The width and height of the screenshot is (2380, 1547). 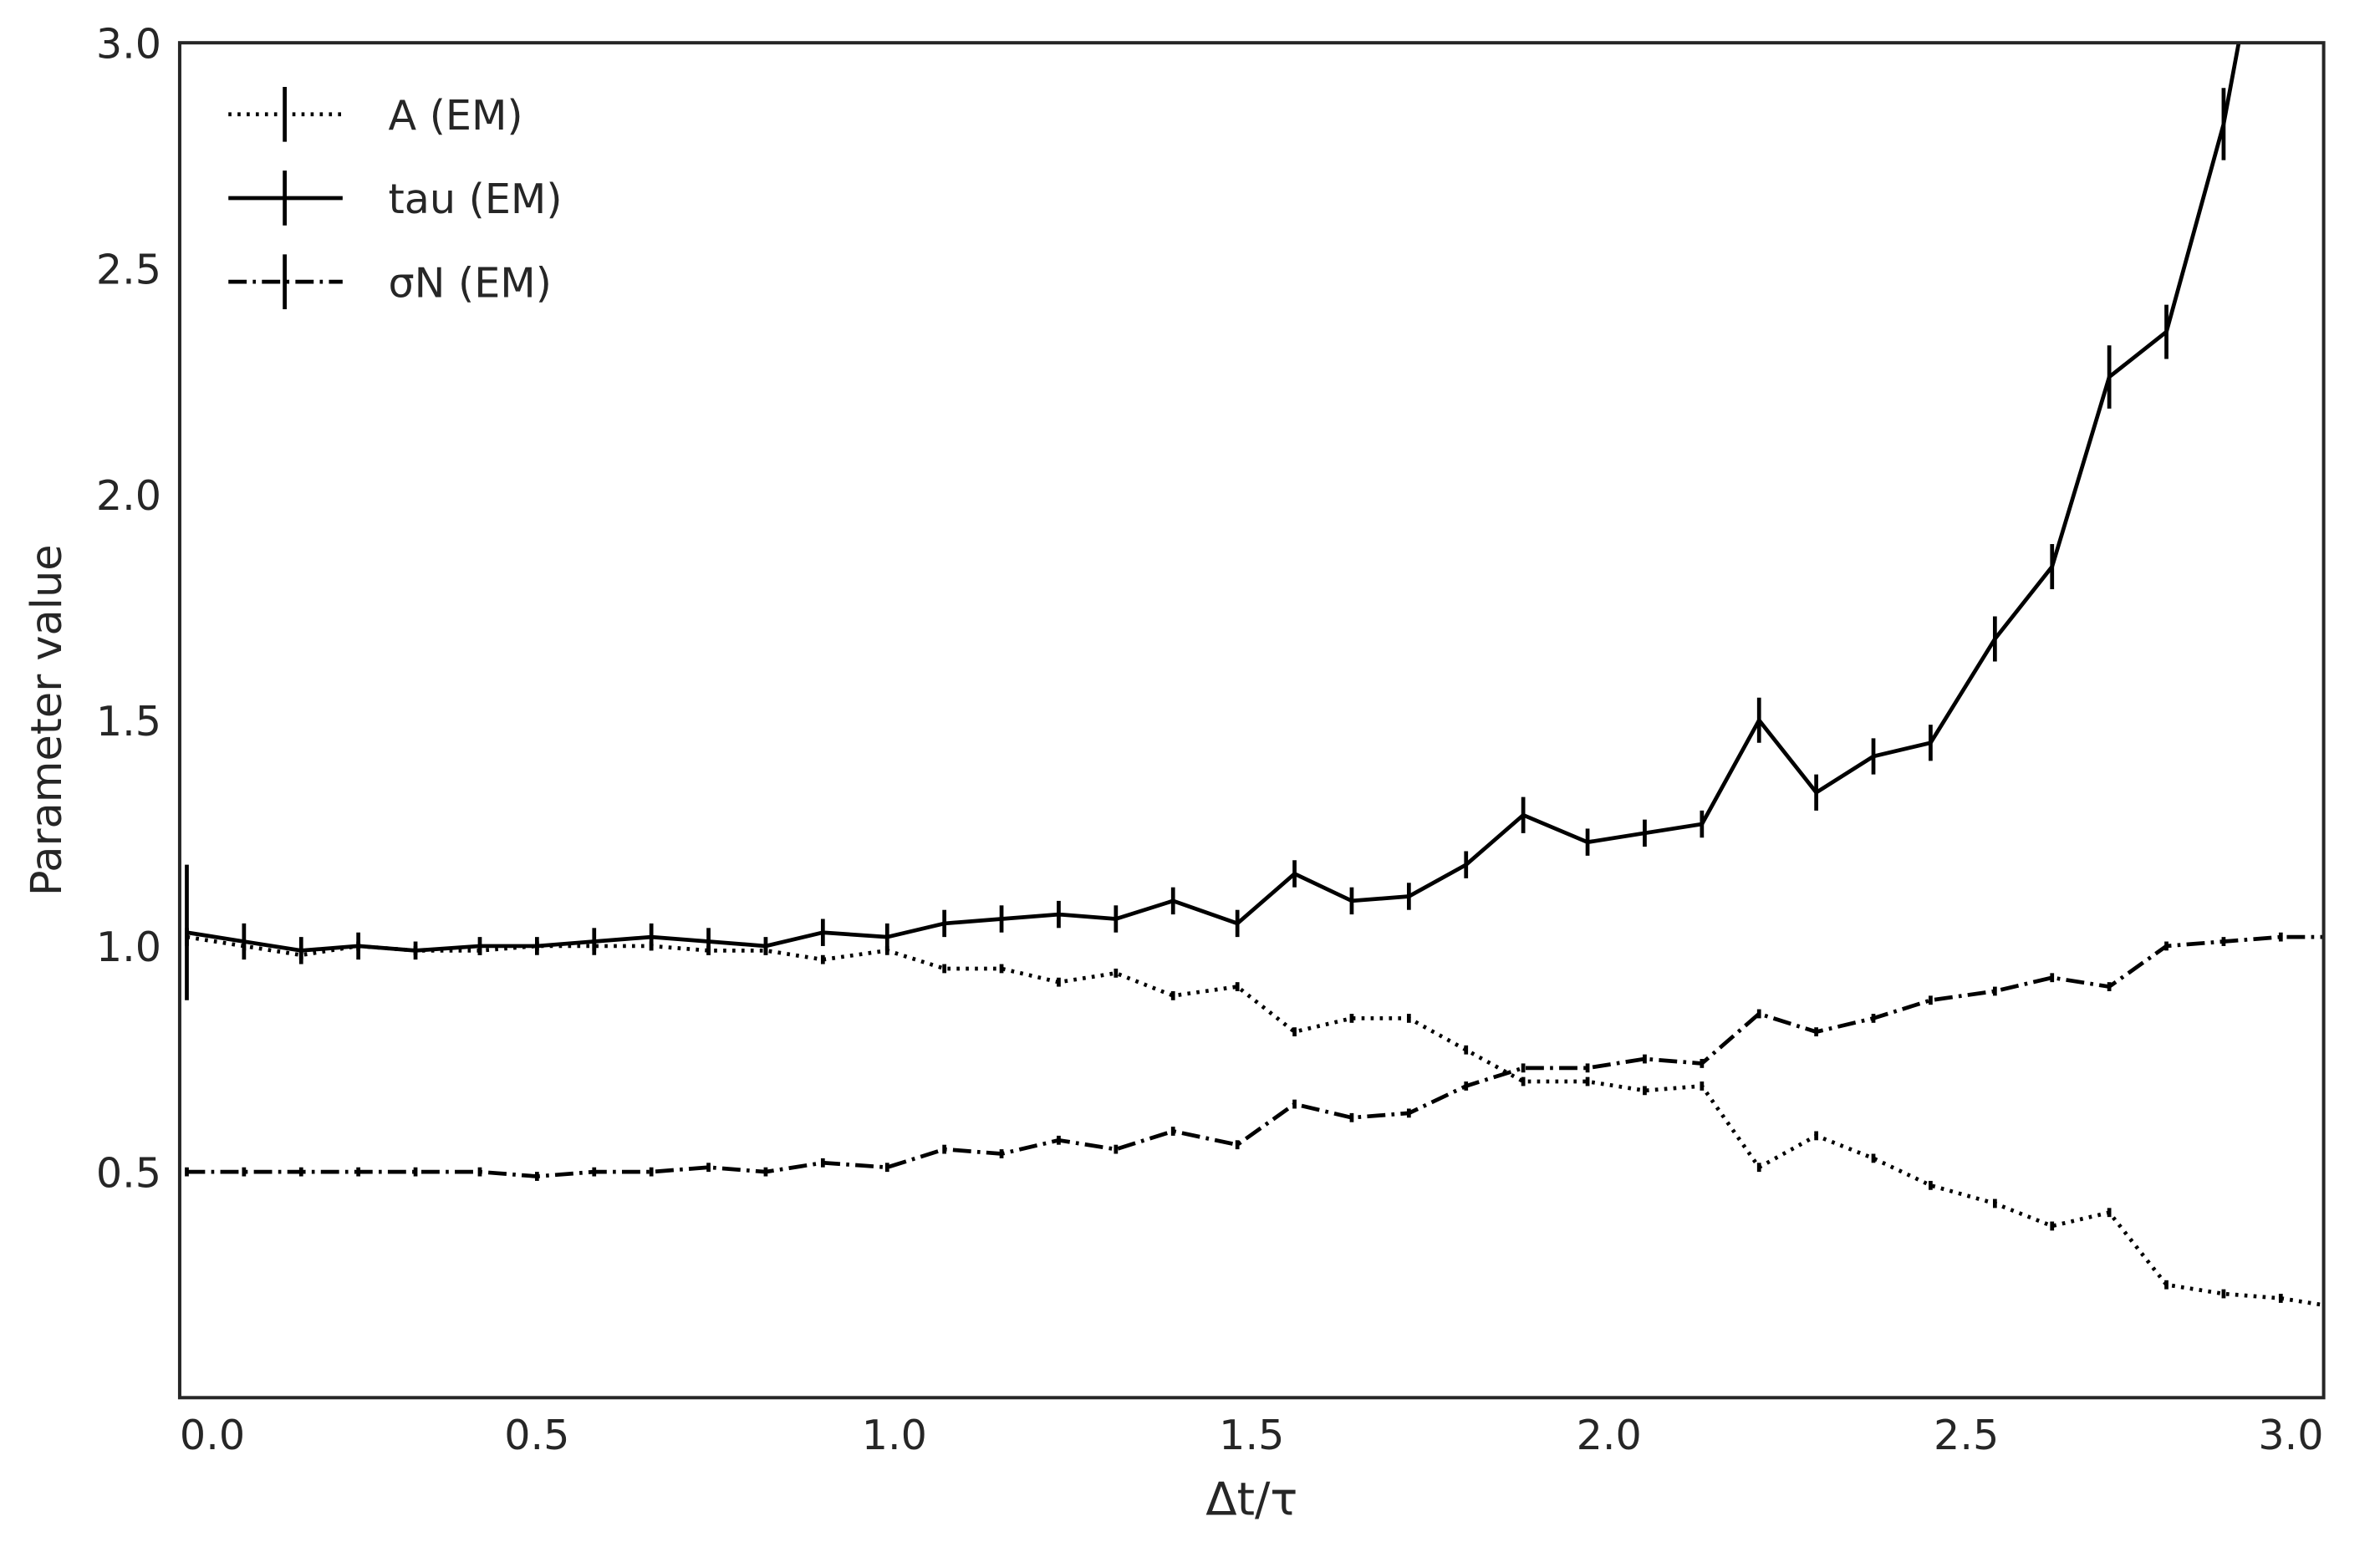 What do you see at coordinates (536, 1435) in the screenshot?
I see `x-tick-label: 0.5` at bounding box center [536, 1435].